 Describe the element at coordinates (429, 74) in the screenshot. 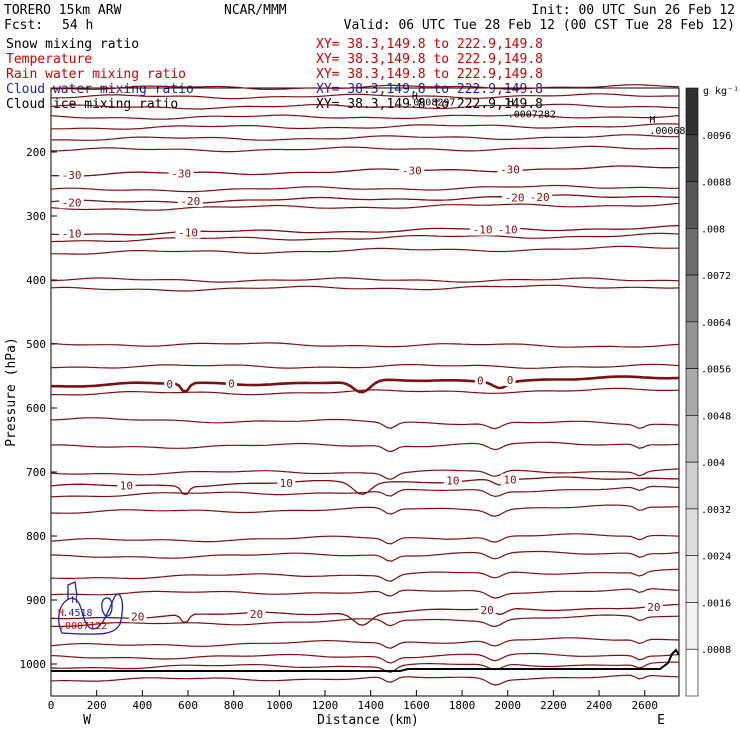

I see `legend-xy: XY= 38.3,149.8 to 222.9,149.8` at that location.